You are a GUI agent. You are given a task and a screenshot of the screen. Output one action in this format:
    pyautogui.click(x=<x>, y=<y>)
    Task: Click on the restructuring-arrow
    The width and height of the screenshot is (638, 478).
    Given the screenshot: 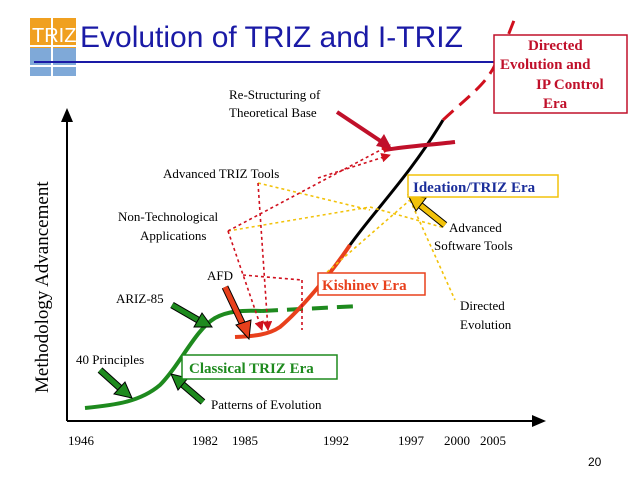 What is the action you would take?
    pyautogui.click(x=363, y=129)
    